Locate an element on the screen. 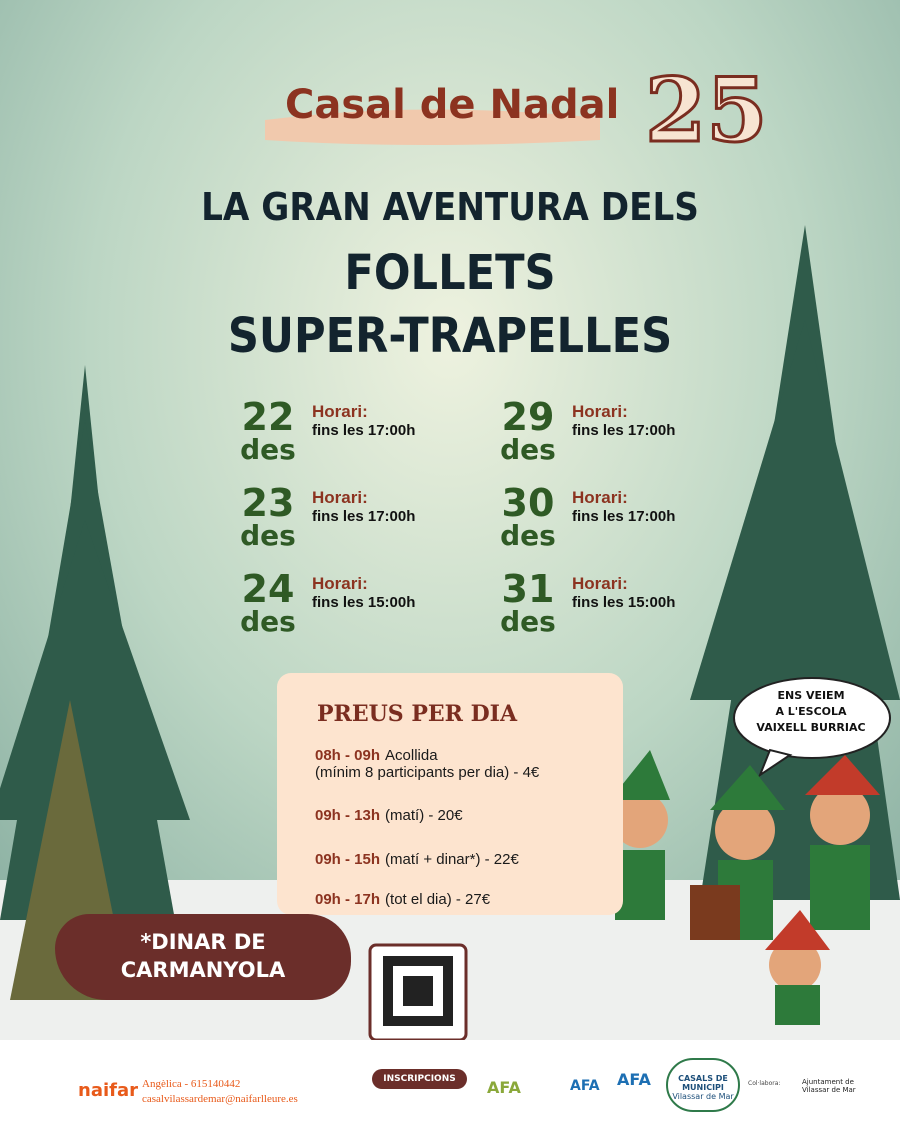 The image size is (900, 1125). day-number: 24 is located at coordinates (268, 589).